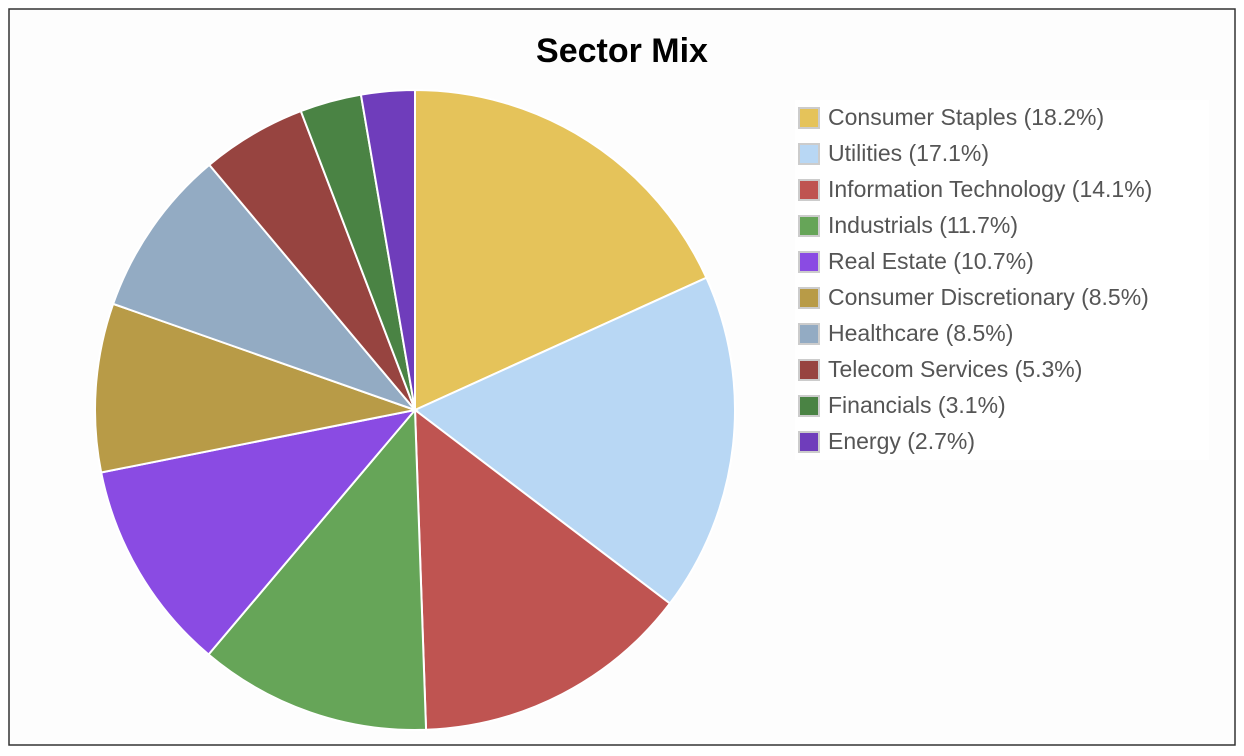 This screenshot has height=756, width=1244. Describe the element at coordinates (901, 441) in the screenshot. I see `legend-label: Energy (2.7%)` at that location.